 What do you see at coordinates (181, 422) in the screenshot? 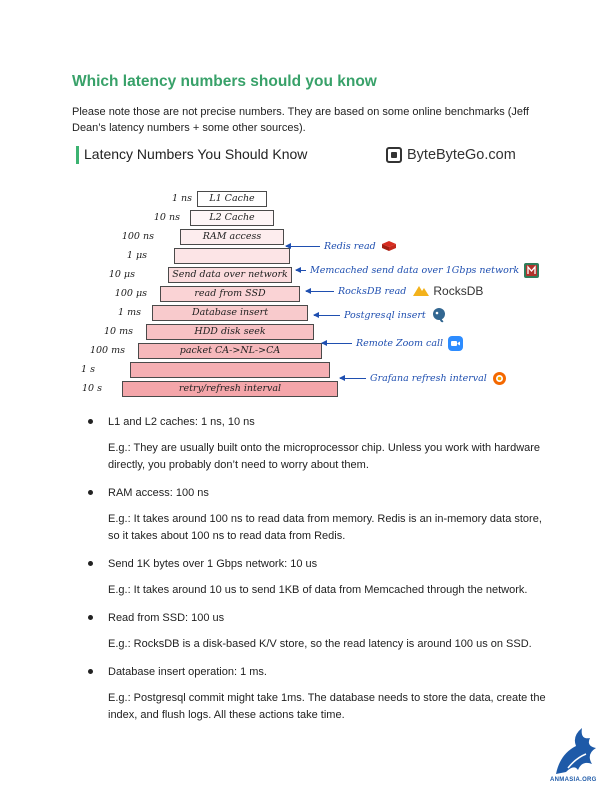
I see `bullet-heading: L1 and L2 caches: 1 ns, 10 ns` at bounding box center [181, 422].